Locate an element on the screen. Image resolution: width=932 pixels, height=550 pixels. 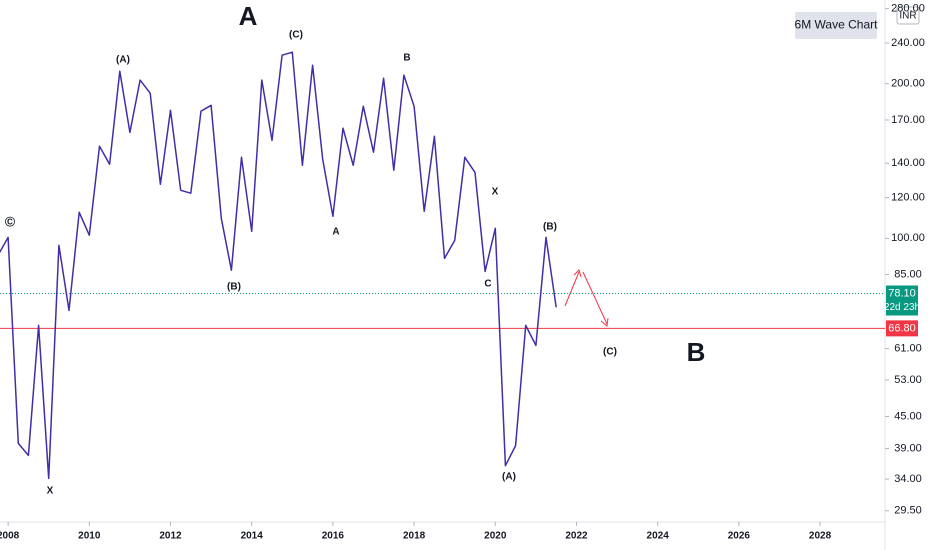
y-tick-label: 170.00 is located at coordinates (908, 120).